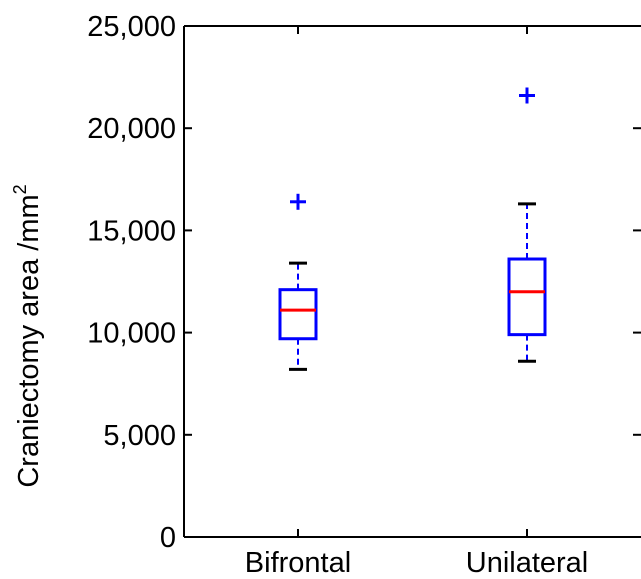 This screenshot has width=641, height=579. What do you see at coordinates (131, 334) in the screenshot?
I see `y-tick-label: 10,000` at bounding box center [131, 334].